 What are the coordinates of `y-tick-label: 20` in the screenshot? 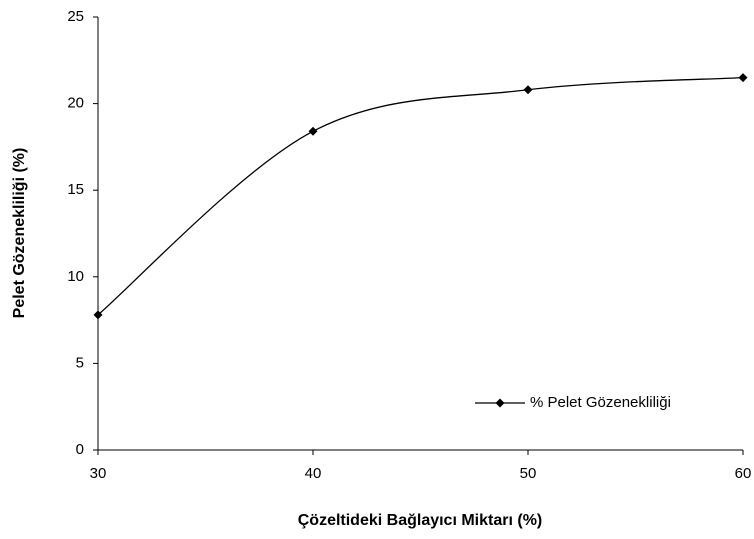 It's located at (75, 103).